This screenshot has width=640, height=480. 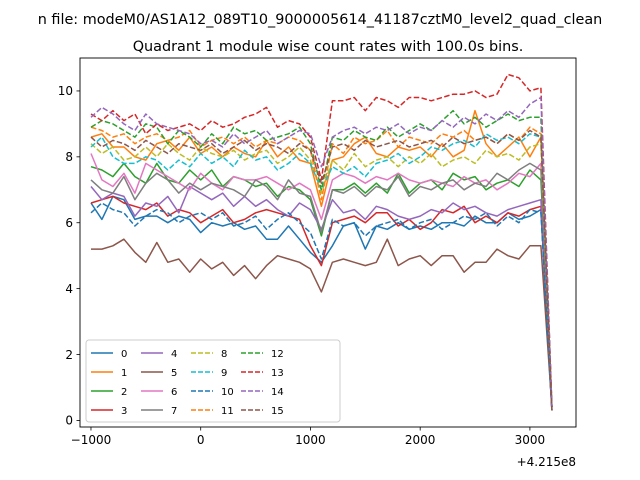 I want to click on legend-label-8: 8, so click(x=224, y=354).